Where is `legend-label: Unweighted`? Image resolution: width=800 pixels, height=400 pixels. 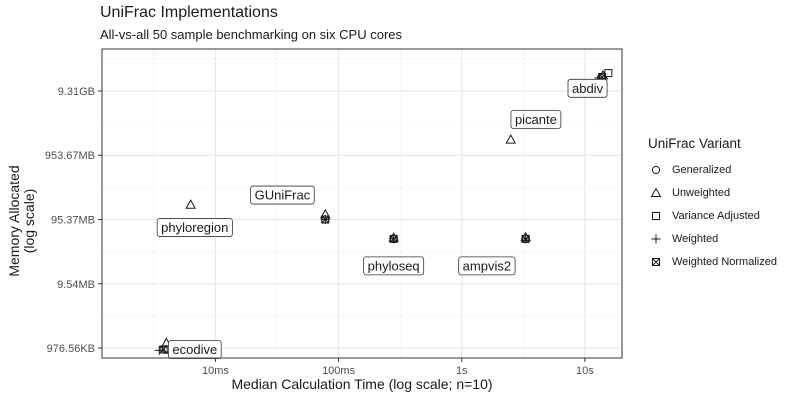
legend-label: Unweighted is located at coordinates (701, 192).